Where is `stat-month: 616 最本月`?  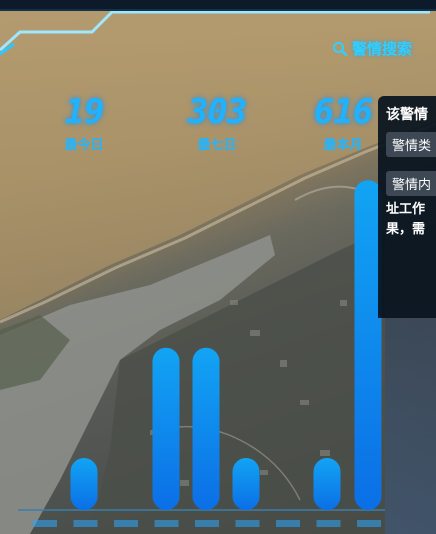 stat-month: 616 最本月 is located at coordinates (343, 122).